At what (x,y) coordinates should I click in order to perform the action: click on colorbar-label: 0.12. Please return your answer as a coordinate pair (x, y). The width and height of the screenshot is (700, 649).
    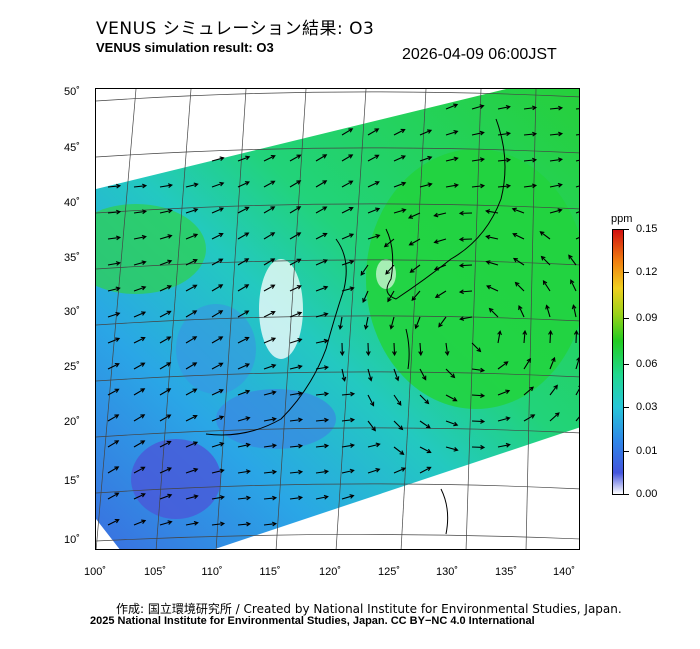
    Looking at the image, I should click on (647, 272).